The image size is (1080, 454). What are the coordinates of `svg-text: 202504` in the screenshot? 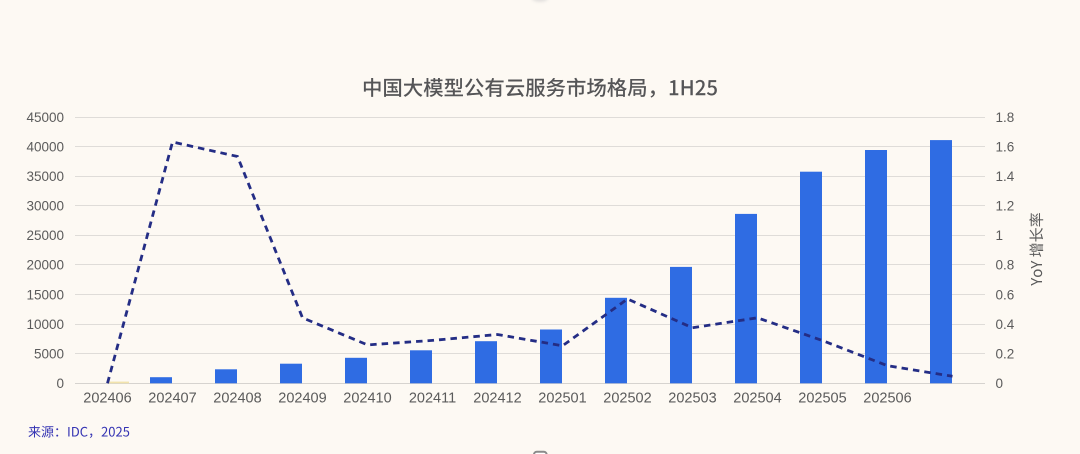 It's located at (757, 399).